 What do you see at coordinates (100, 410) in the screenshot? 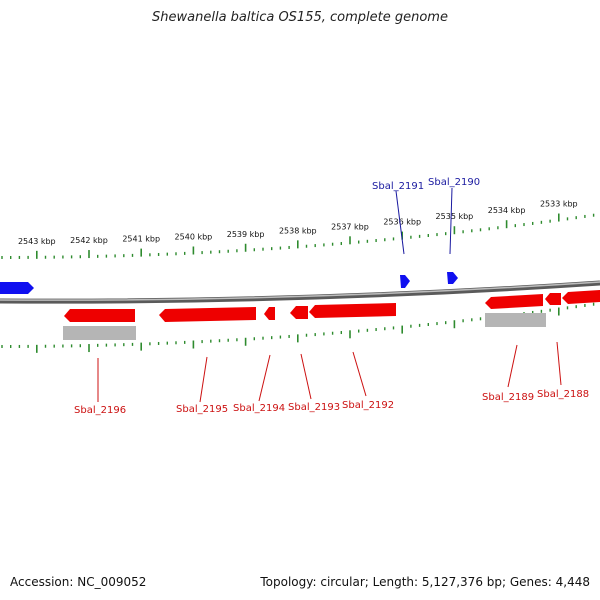
I see `label-sbal-2196: Sbal_2196` at bounding box center [100, 410].